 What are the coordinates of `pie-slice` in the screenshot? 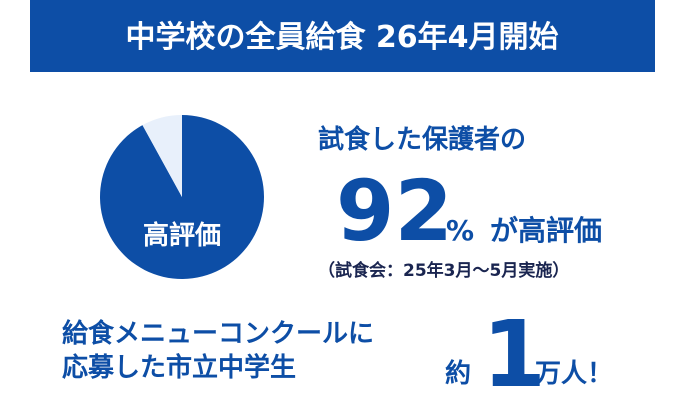 It's located at (162, 156).